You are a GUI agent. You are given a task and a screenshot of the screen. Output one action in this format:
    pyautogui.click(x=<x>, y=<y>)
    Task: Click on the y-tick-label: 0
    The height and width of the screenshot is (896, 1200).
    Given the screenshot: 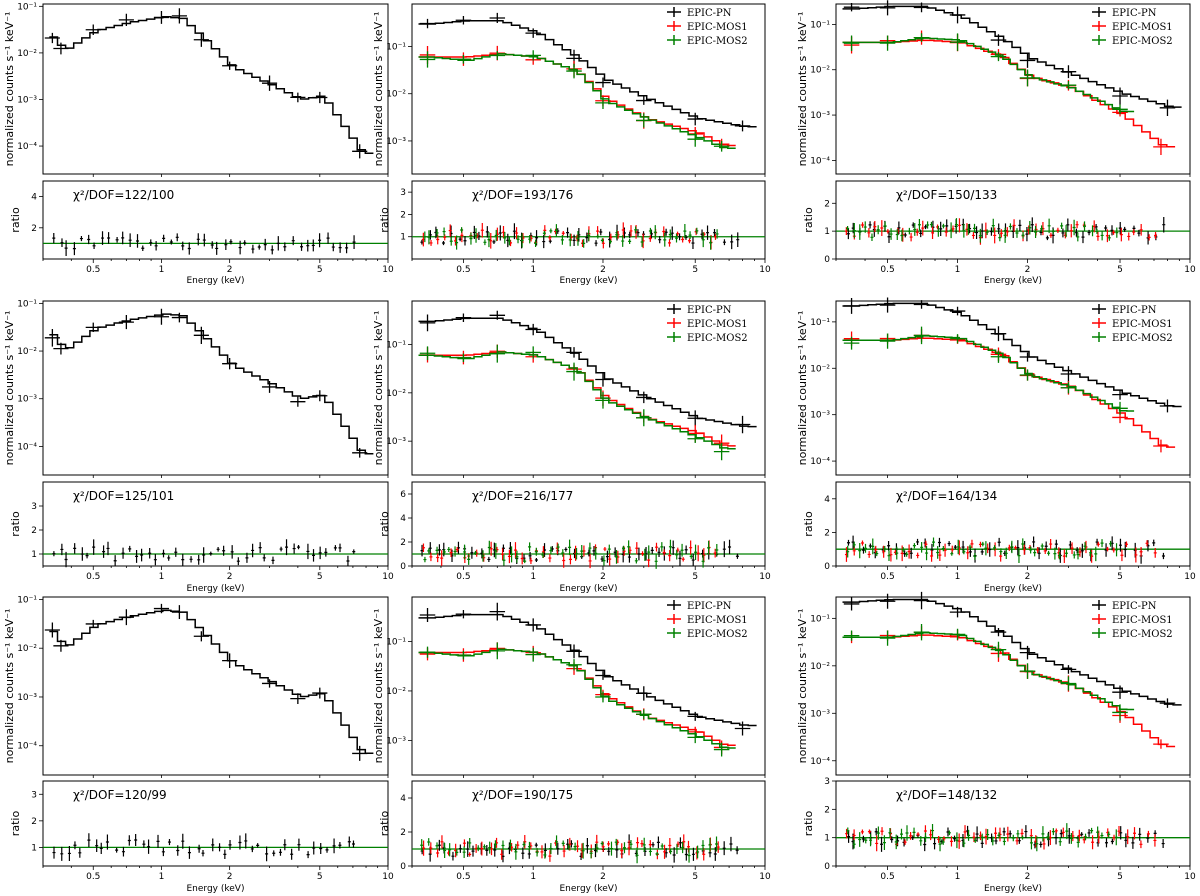 What is the action you would take?
    pyautogui.click(x=403, y=867)
    